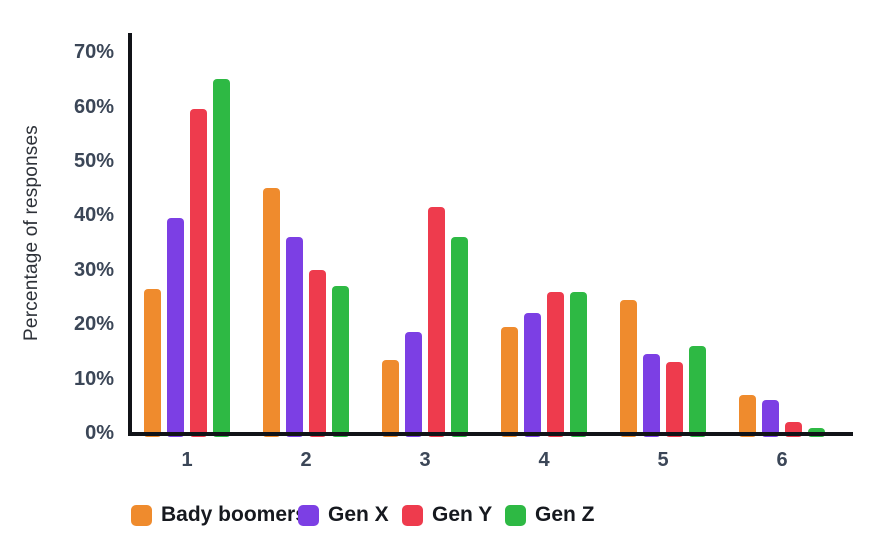 The height and width of the screenshot is (543, 875). I want to click on y-tick-label: 20%, so click(93, 324).